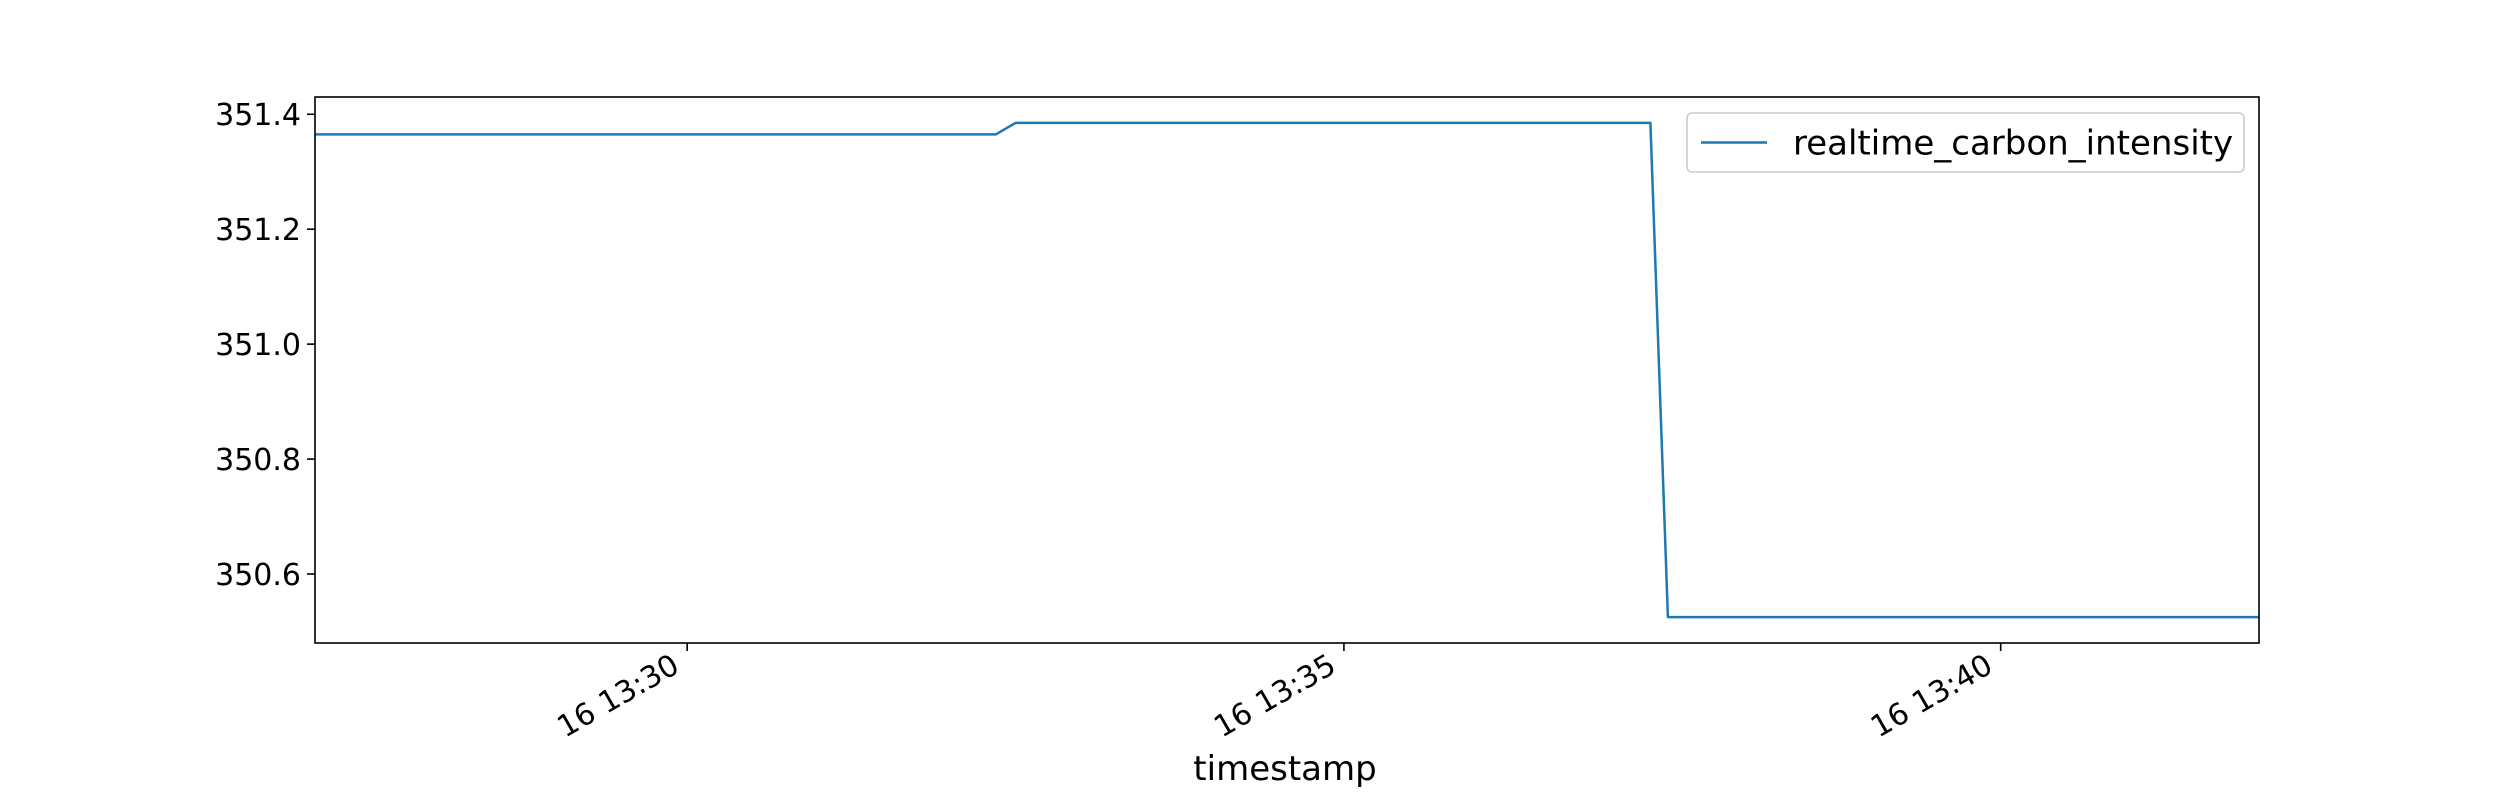  Describe the element at coordinates (258, 230) in the screenshot. I see `y-tick-label: 351.2` at that location.